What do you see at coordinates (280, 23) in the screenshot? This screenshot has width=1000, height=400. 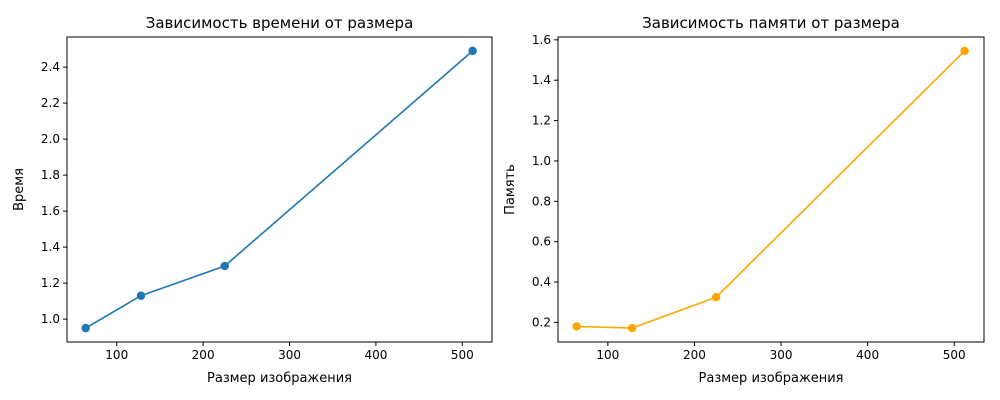 I see `chart-title: Зависимость времени от размера` at bounding box center [280, 23].